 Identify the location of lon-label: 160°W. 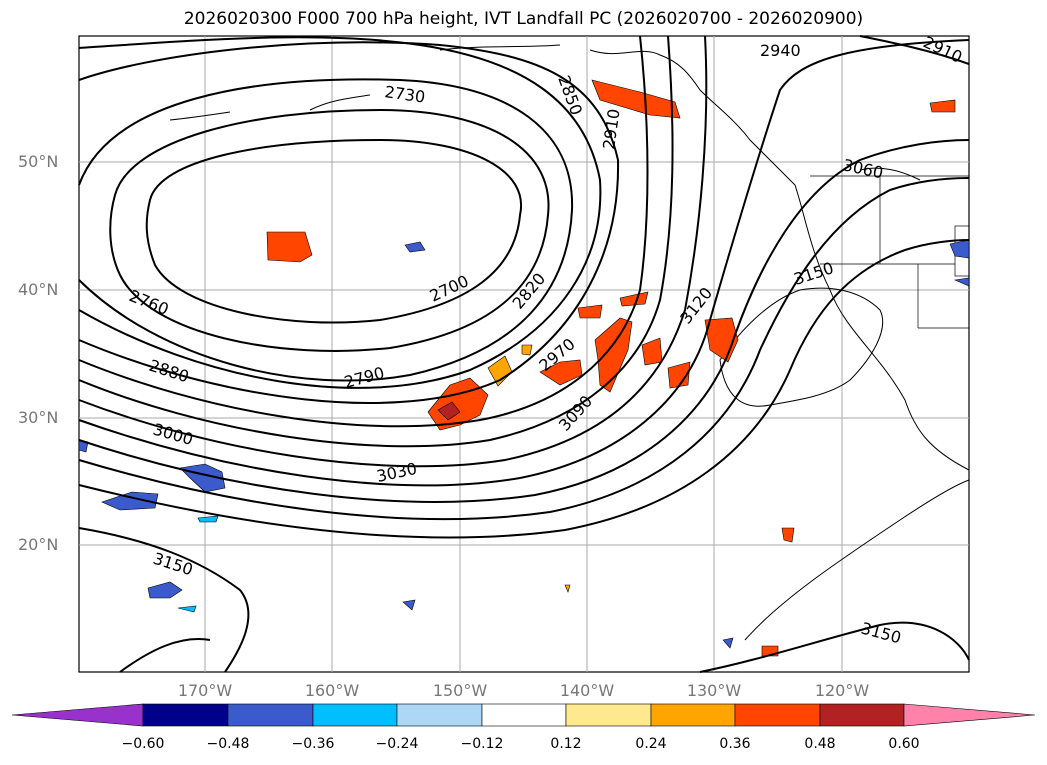
(332, 690).